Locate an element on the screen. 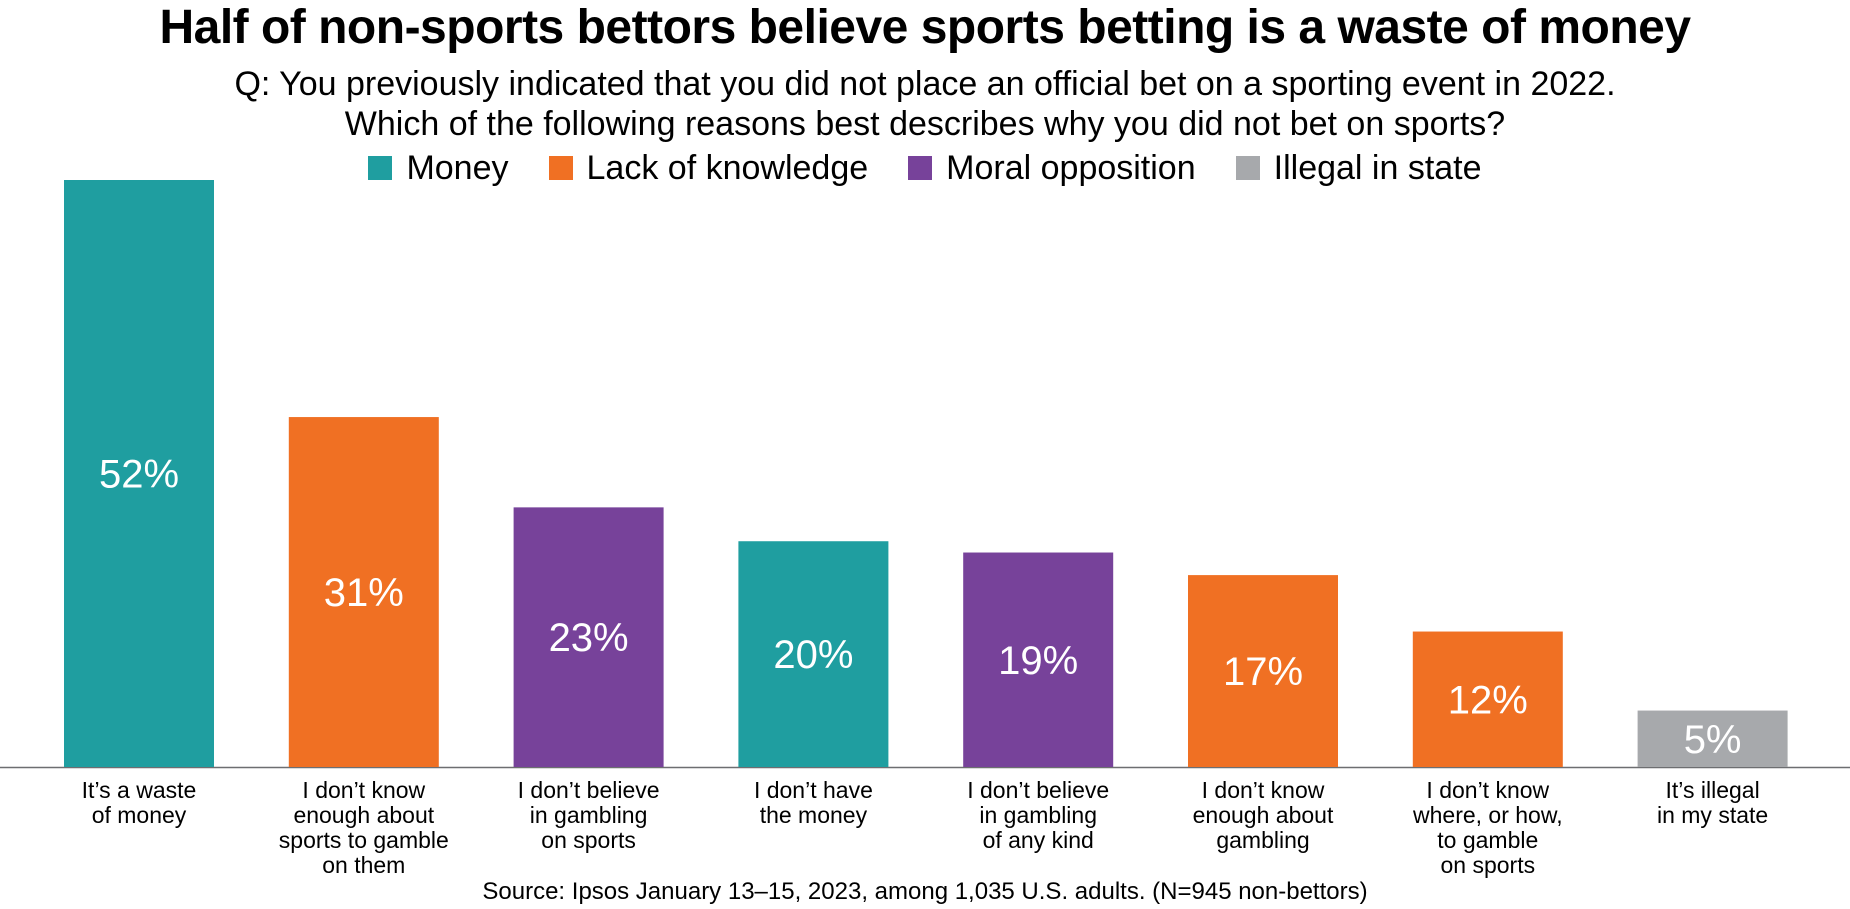  legend-item-illegal-in-state: Illegal in state is located at coordinates (1358, 168).